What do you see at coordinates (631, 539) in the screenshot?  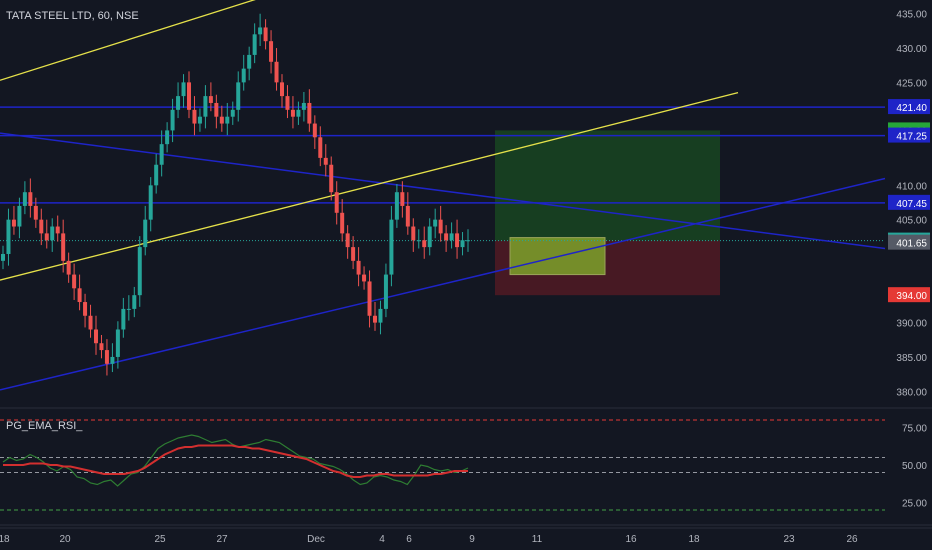 I see `time-tick-label: 16` at bounding box center [631, 539].